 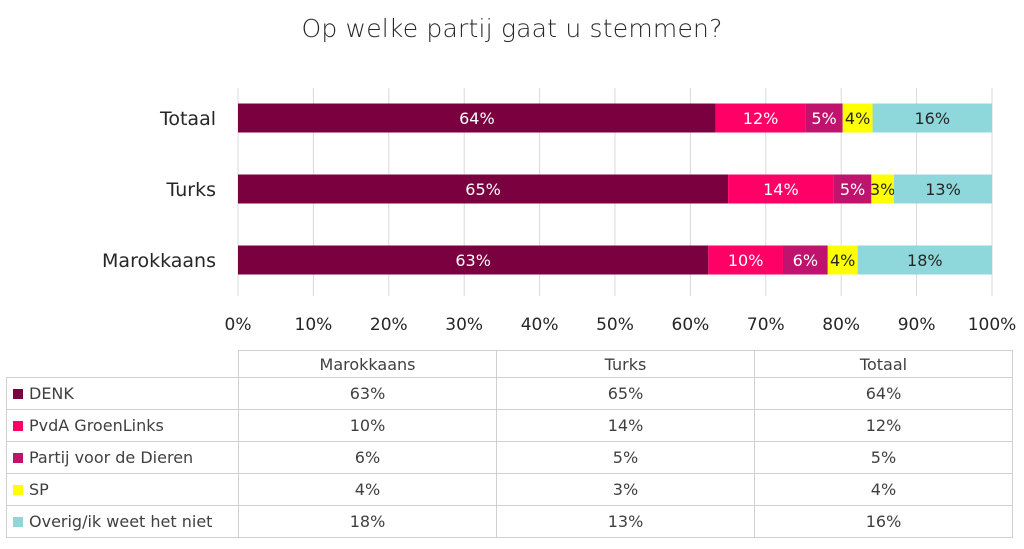 I want to click on x-tick-label: 10%, so click(x=314, y=325).